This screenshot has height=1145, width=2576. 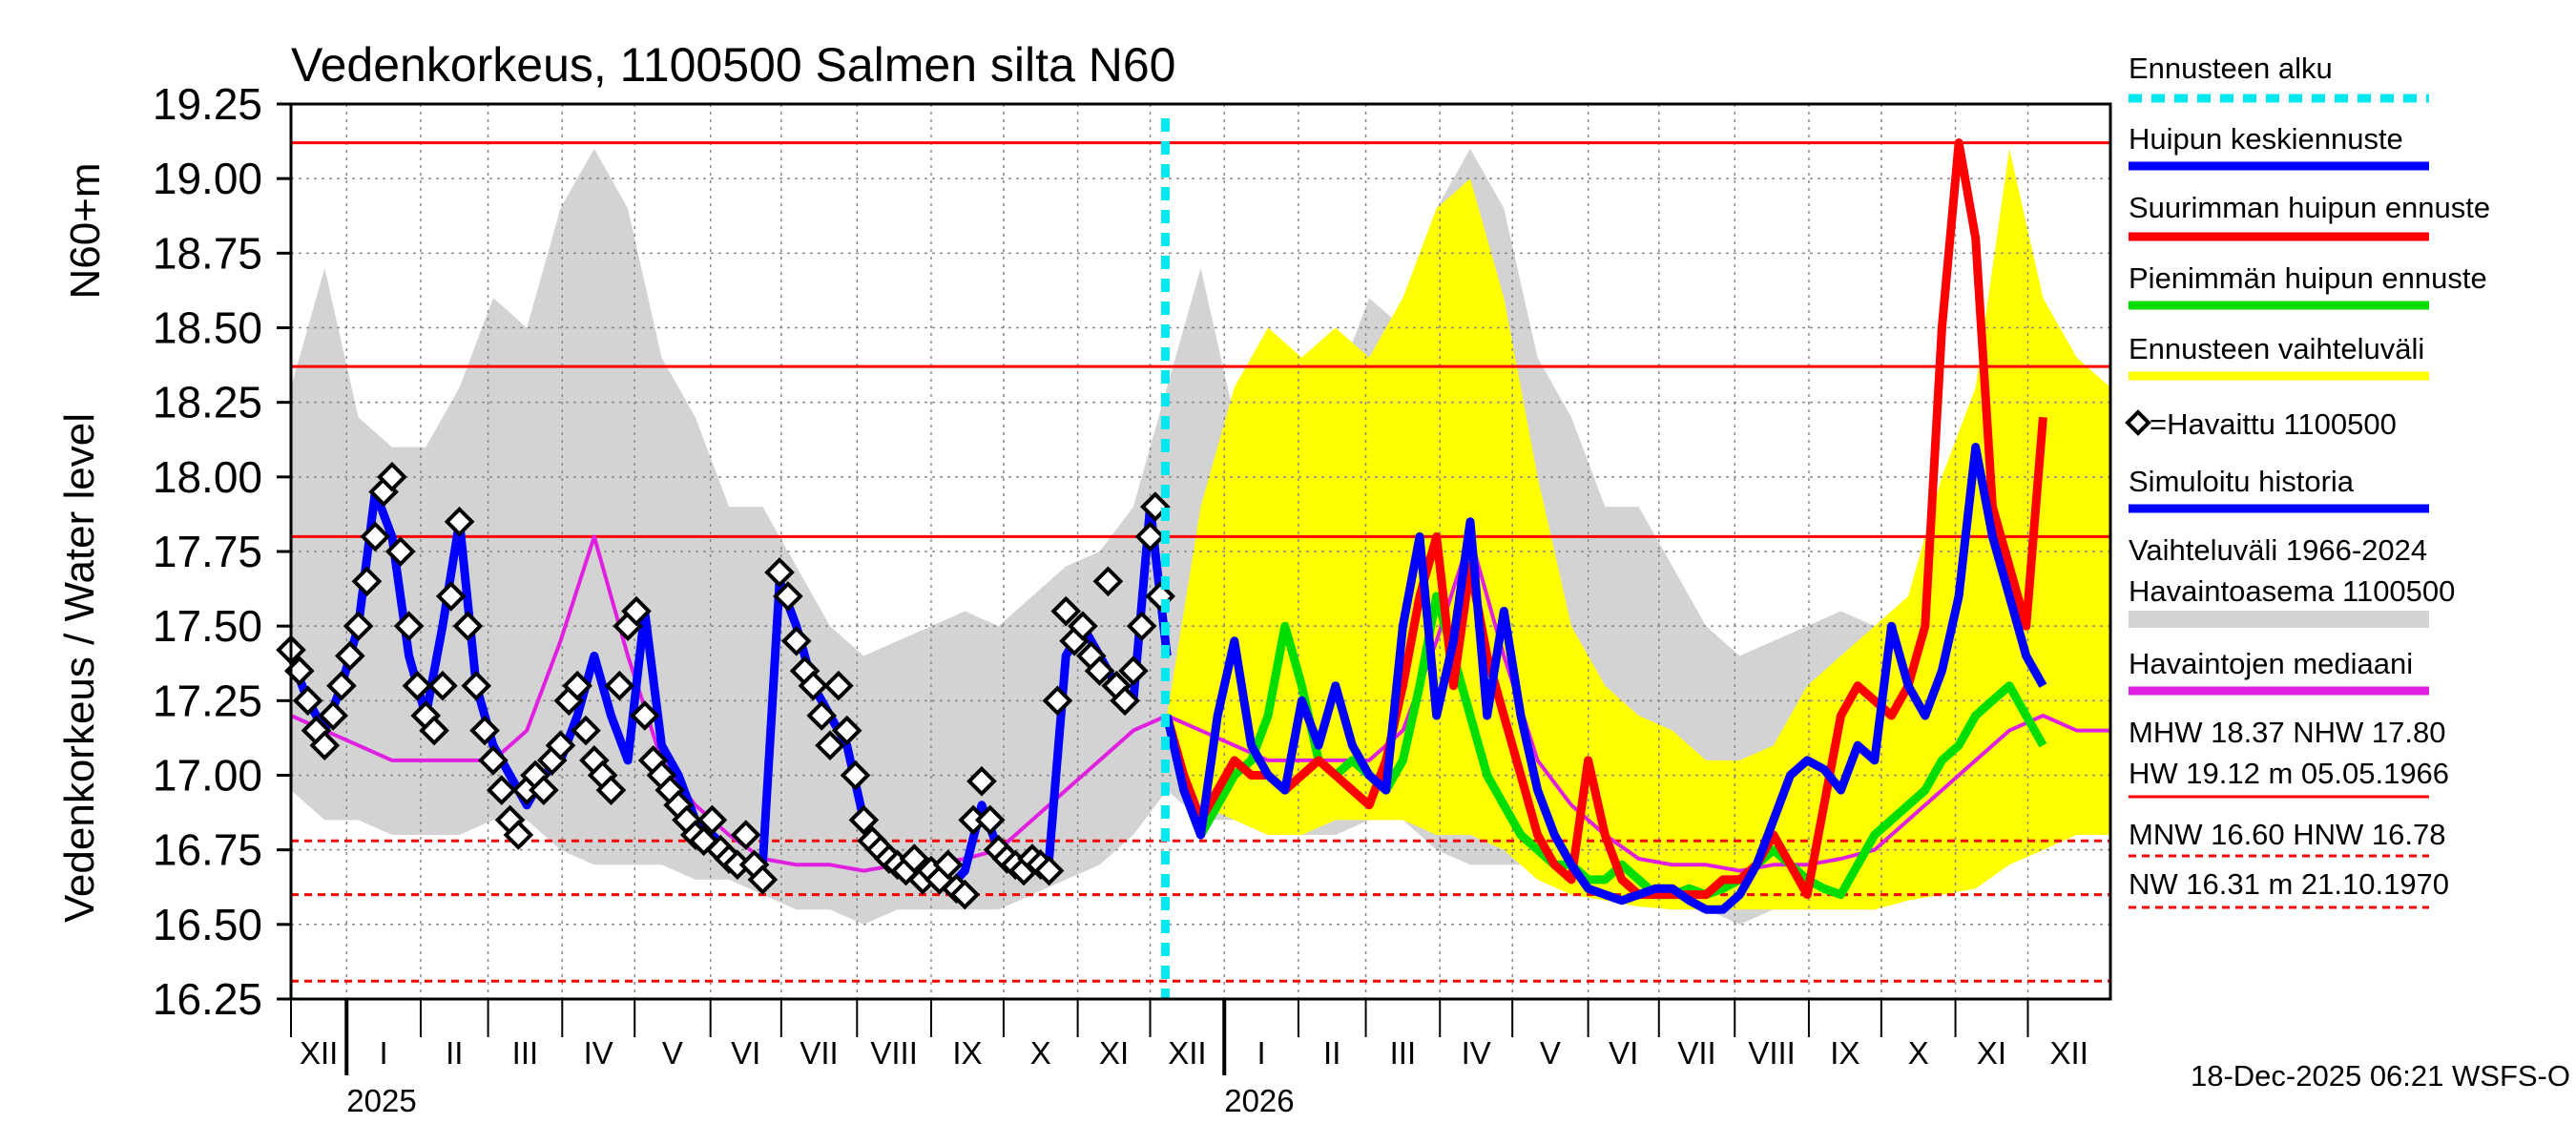 I want to click on y-tick-label: 16.25, so click(x=207, y=999).